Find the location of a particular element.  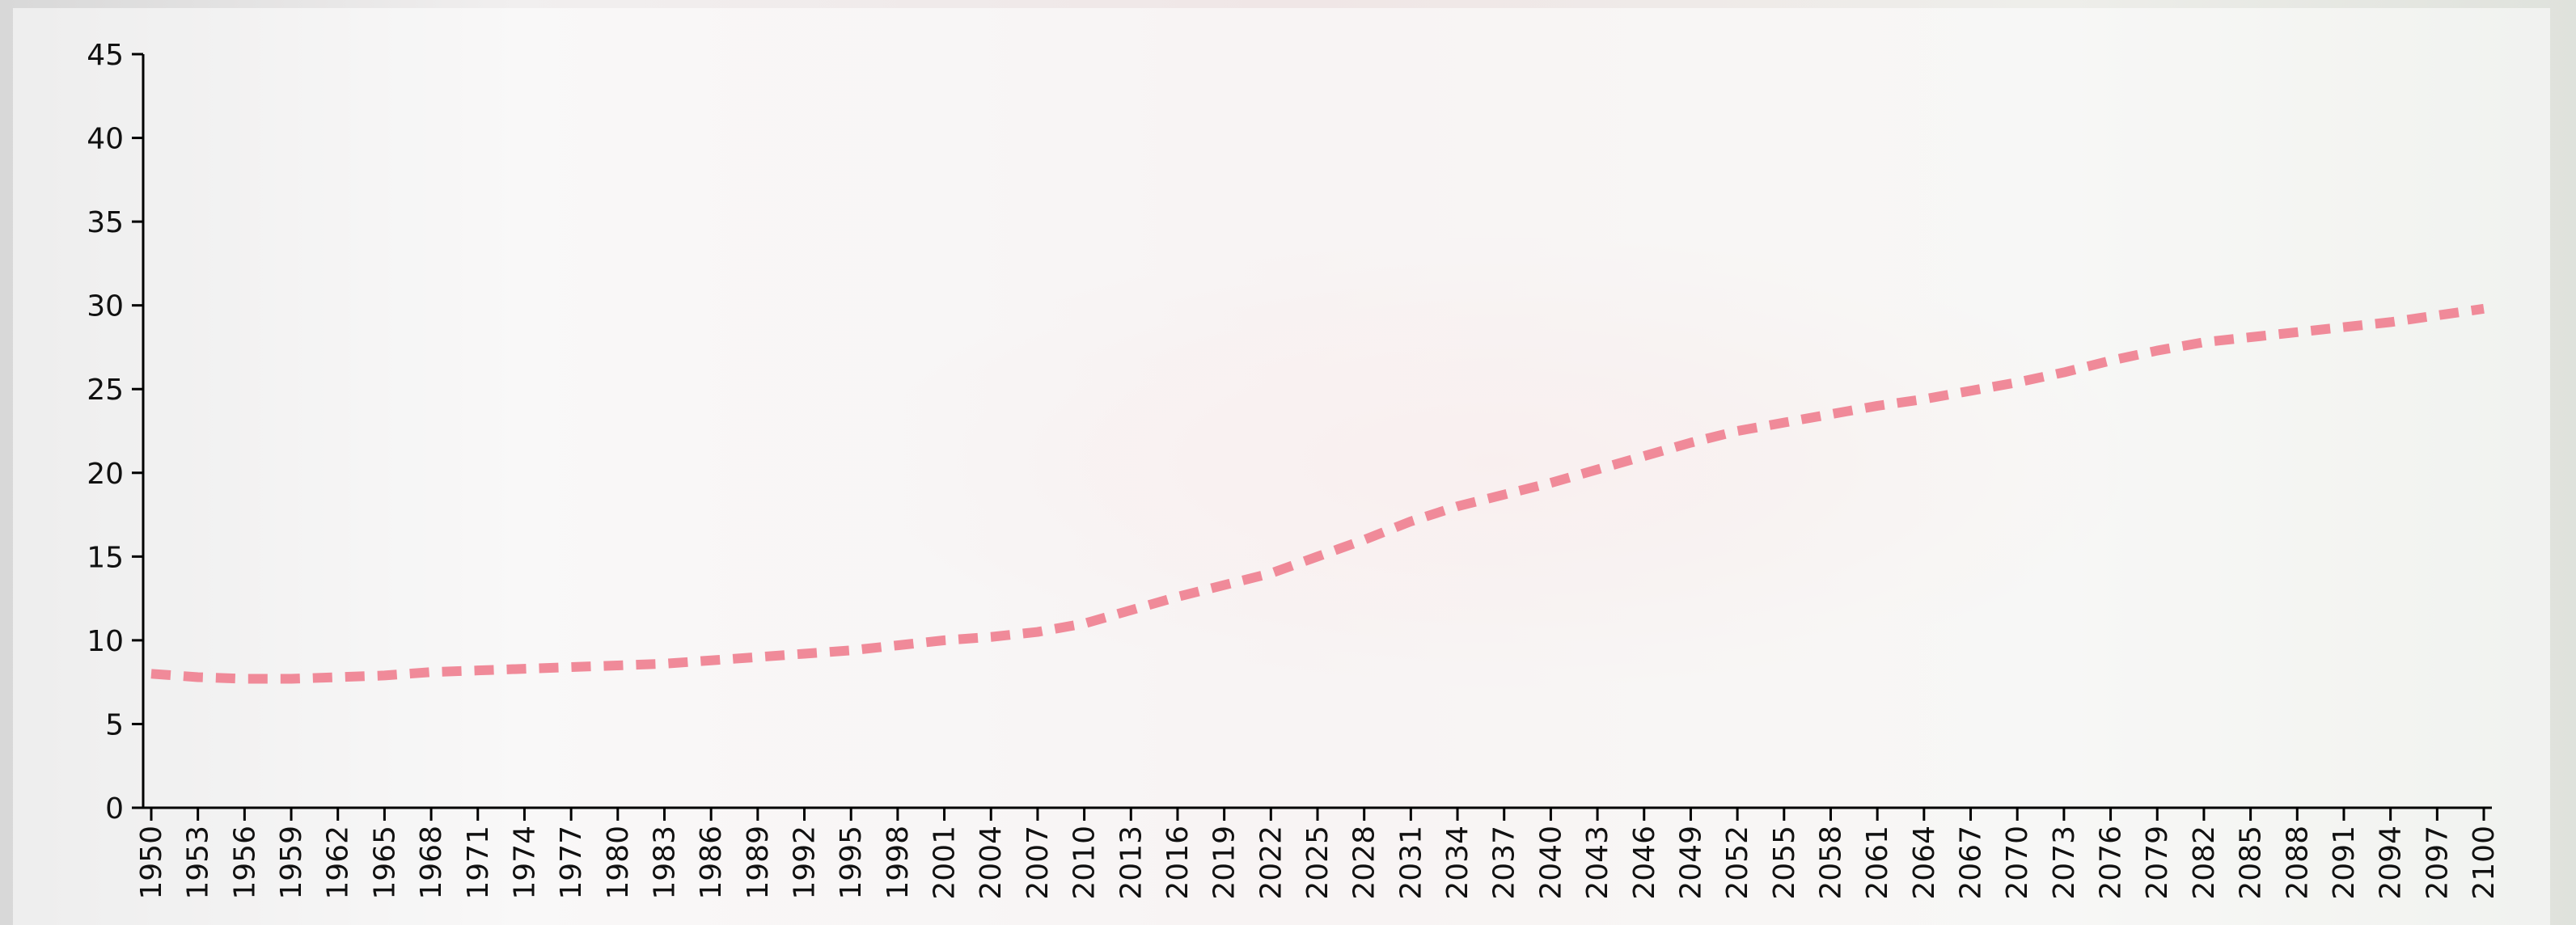

x-tick-label: 2028 is located at coordinates (1364, 863).